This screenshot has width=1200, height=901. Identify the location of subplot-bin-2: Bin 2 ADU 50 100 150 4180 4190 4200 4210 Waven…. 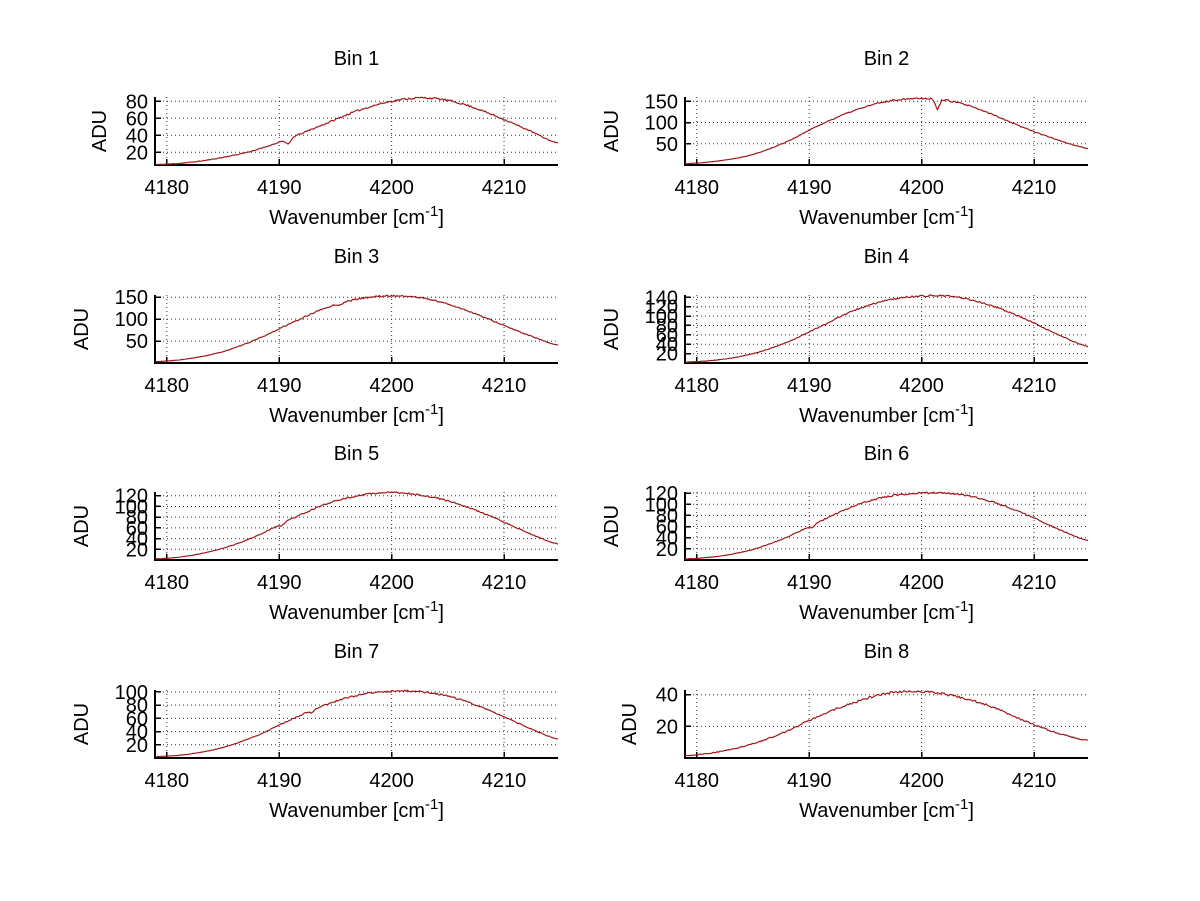
(842, 144).